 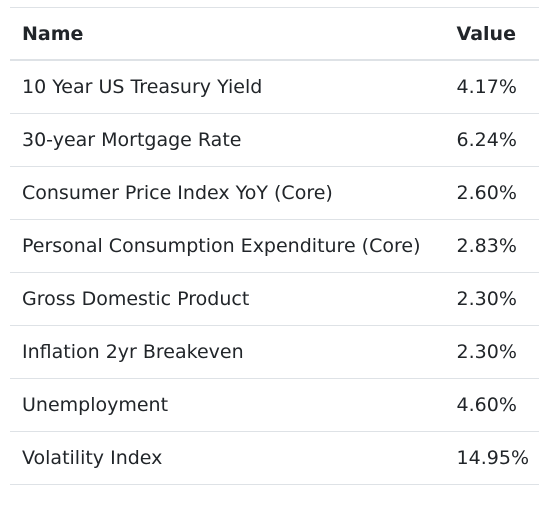 What do you see at coordinates (227, 34) in the screenshot?
I see `header-name: Name` at bounding box center [227, 34].